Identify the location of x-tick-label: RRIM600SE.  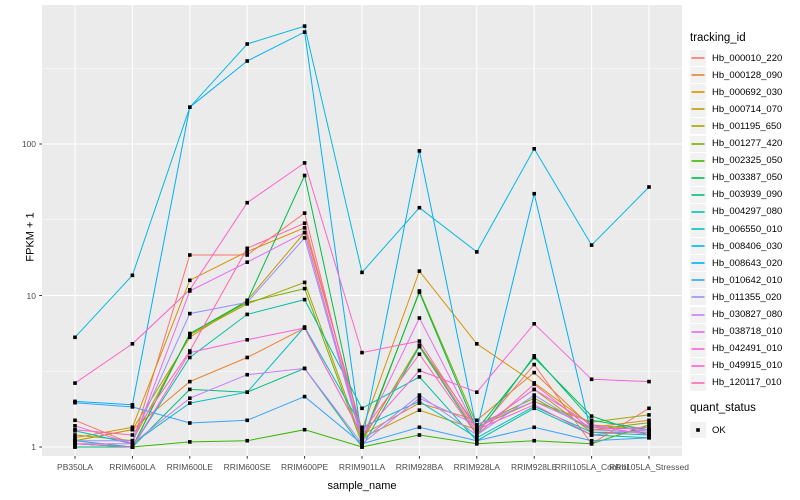
(247, 467).